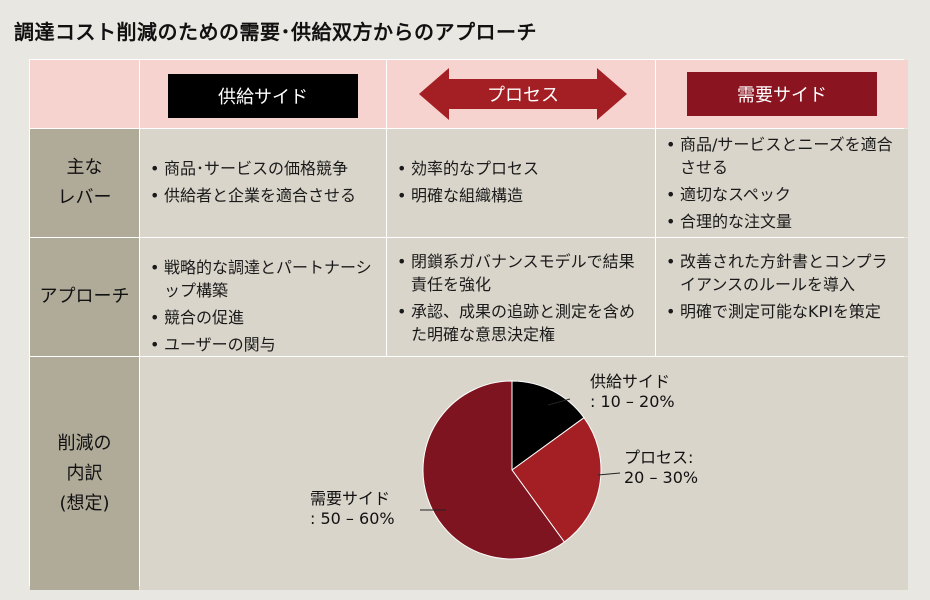  What do you see at coordinates (84, 503) in the screenshot?
I see `breakdown-label-line3: (想定)` at bounding box center [84, 503].